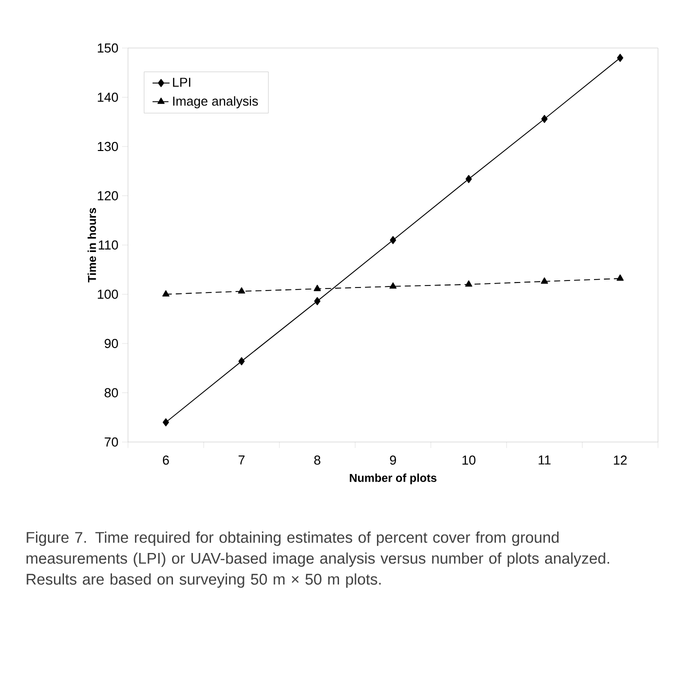  What do you see at coordinates (108, 97) in the screenshot?
I see `y-tick-label: 140` at bounding box center [108, 97].